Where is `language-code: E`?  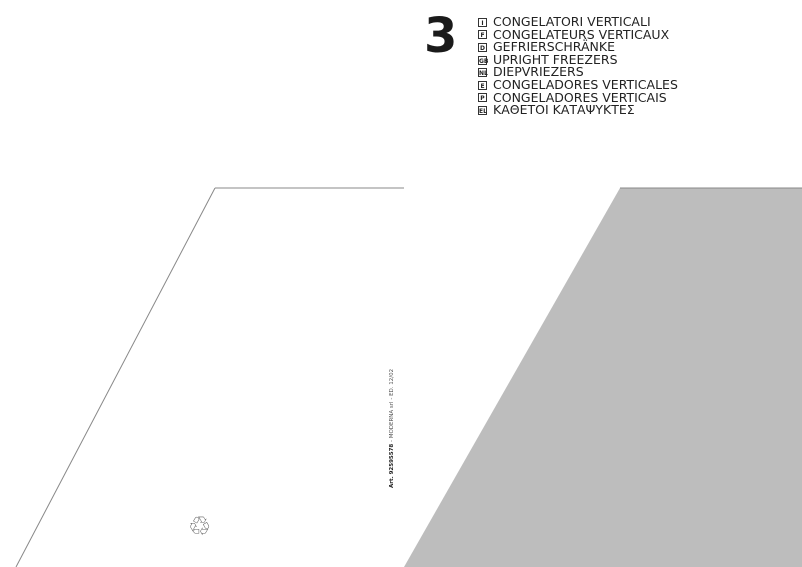
language-code: E is located at coordinates (482, 85).